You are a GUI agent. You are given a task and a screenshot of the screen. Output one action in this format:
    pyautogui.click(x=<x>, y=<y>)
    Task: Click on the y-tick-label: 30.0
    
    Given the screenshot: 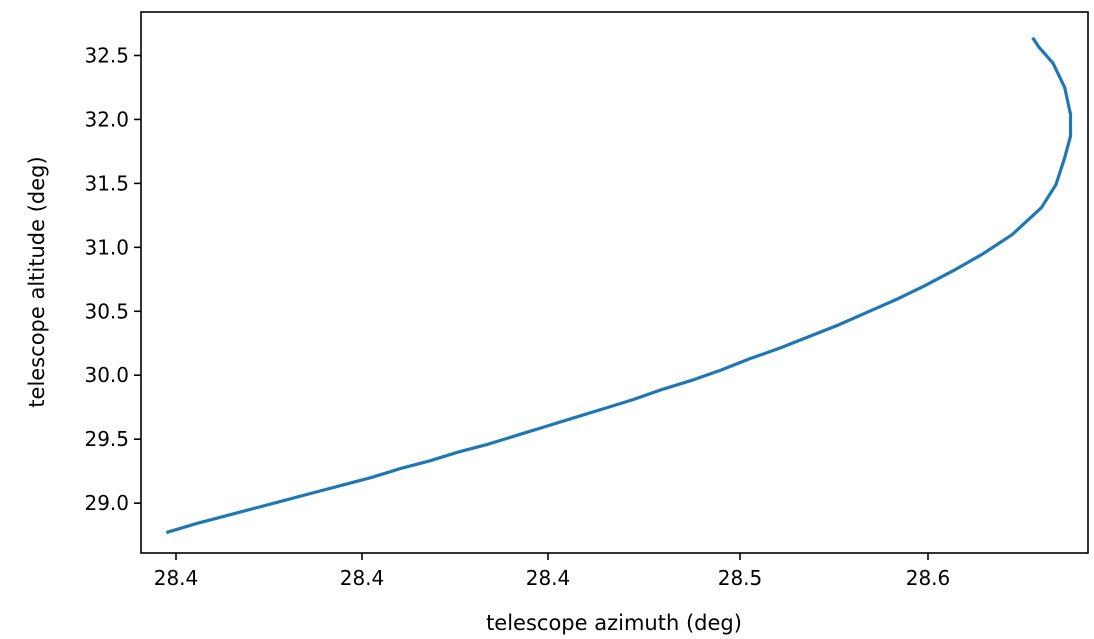 What is the action you would take?
    pyautogui.click(x=106, y=375)
    